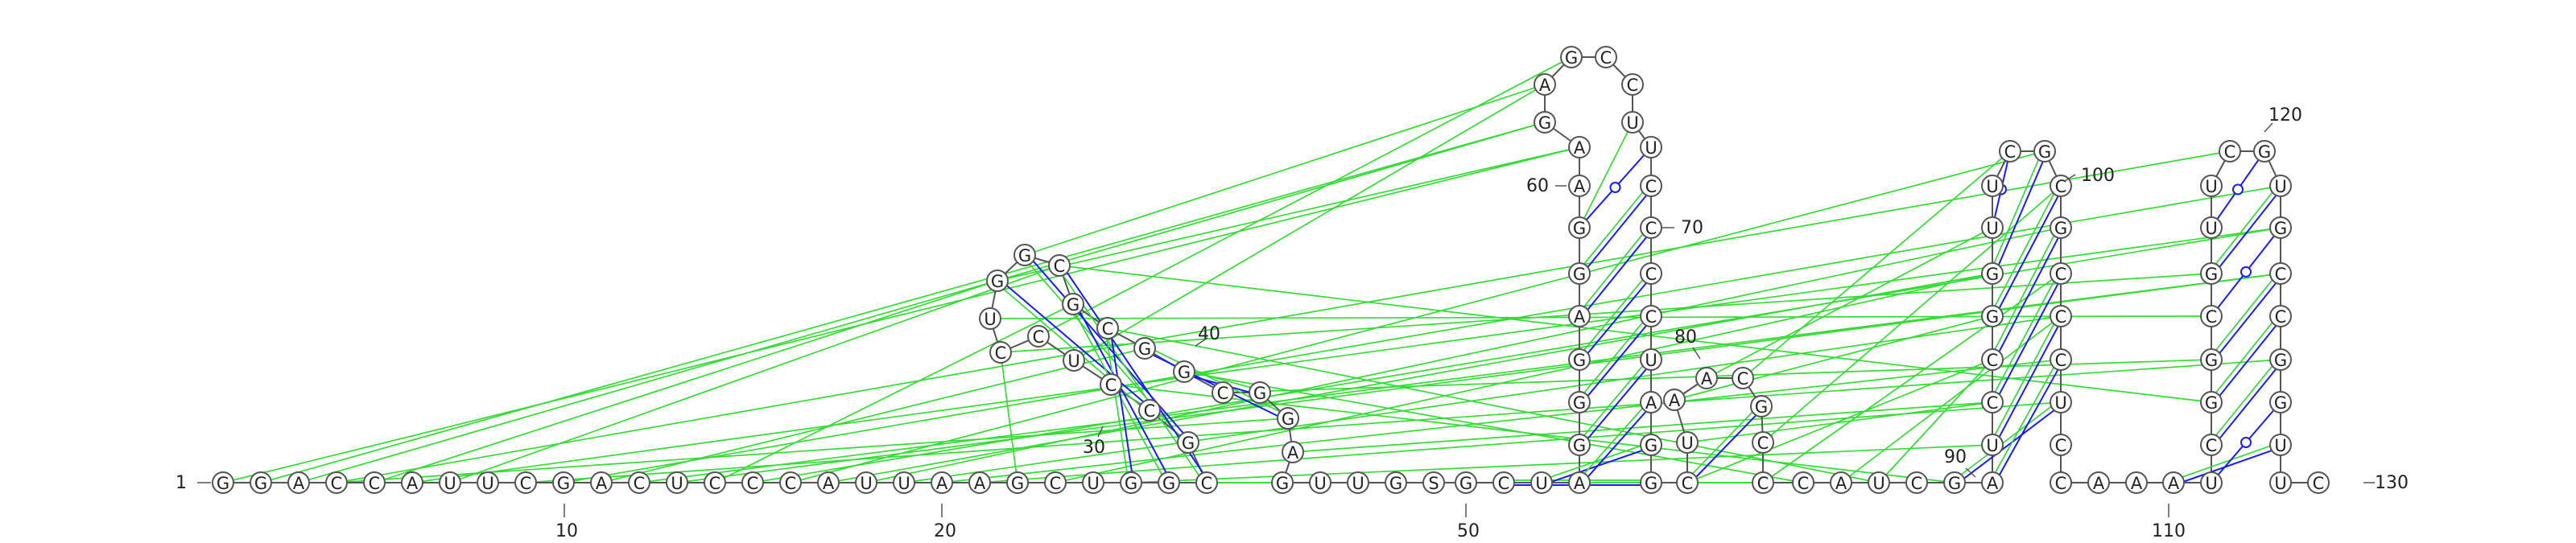  I want to click on nucleotide-11: A, so click(601, 483).